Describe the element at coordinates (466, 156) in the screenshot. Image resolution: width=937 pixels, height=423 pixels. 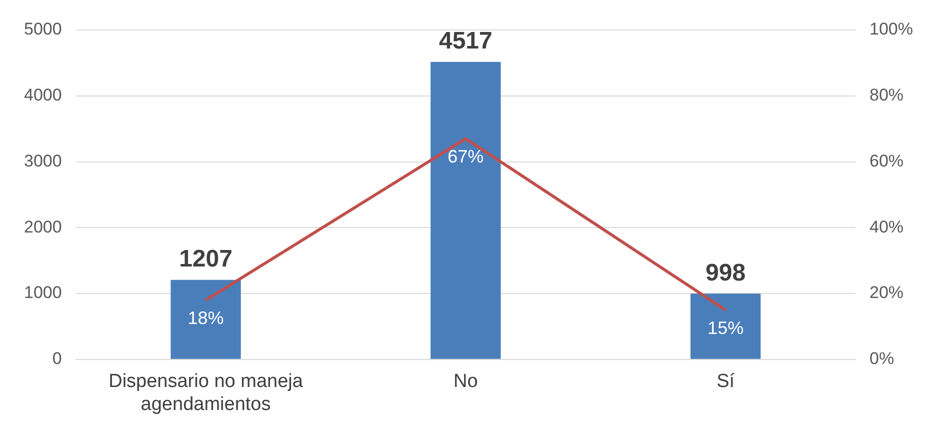
I see `data-label: 67%` at that location.